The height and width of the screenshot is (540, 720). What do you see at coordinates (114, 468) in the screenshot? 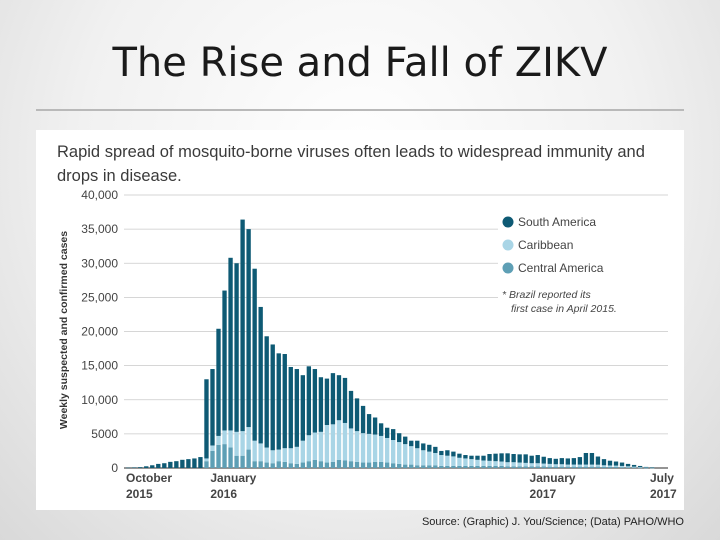
I see `y-tick-label: 0` at bounding box center [114, 468].